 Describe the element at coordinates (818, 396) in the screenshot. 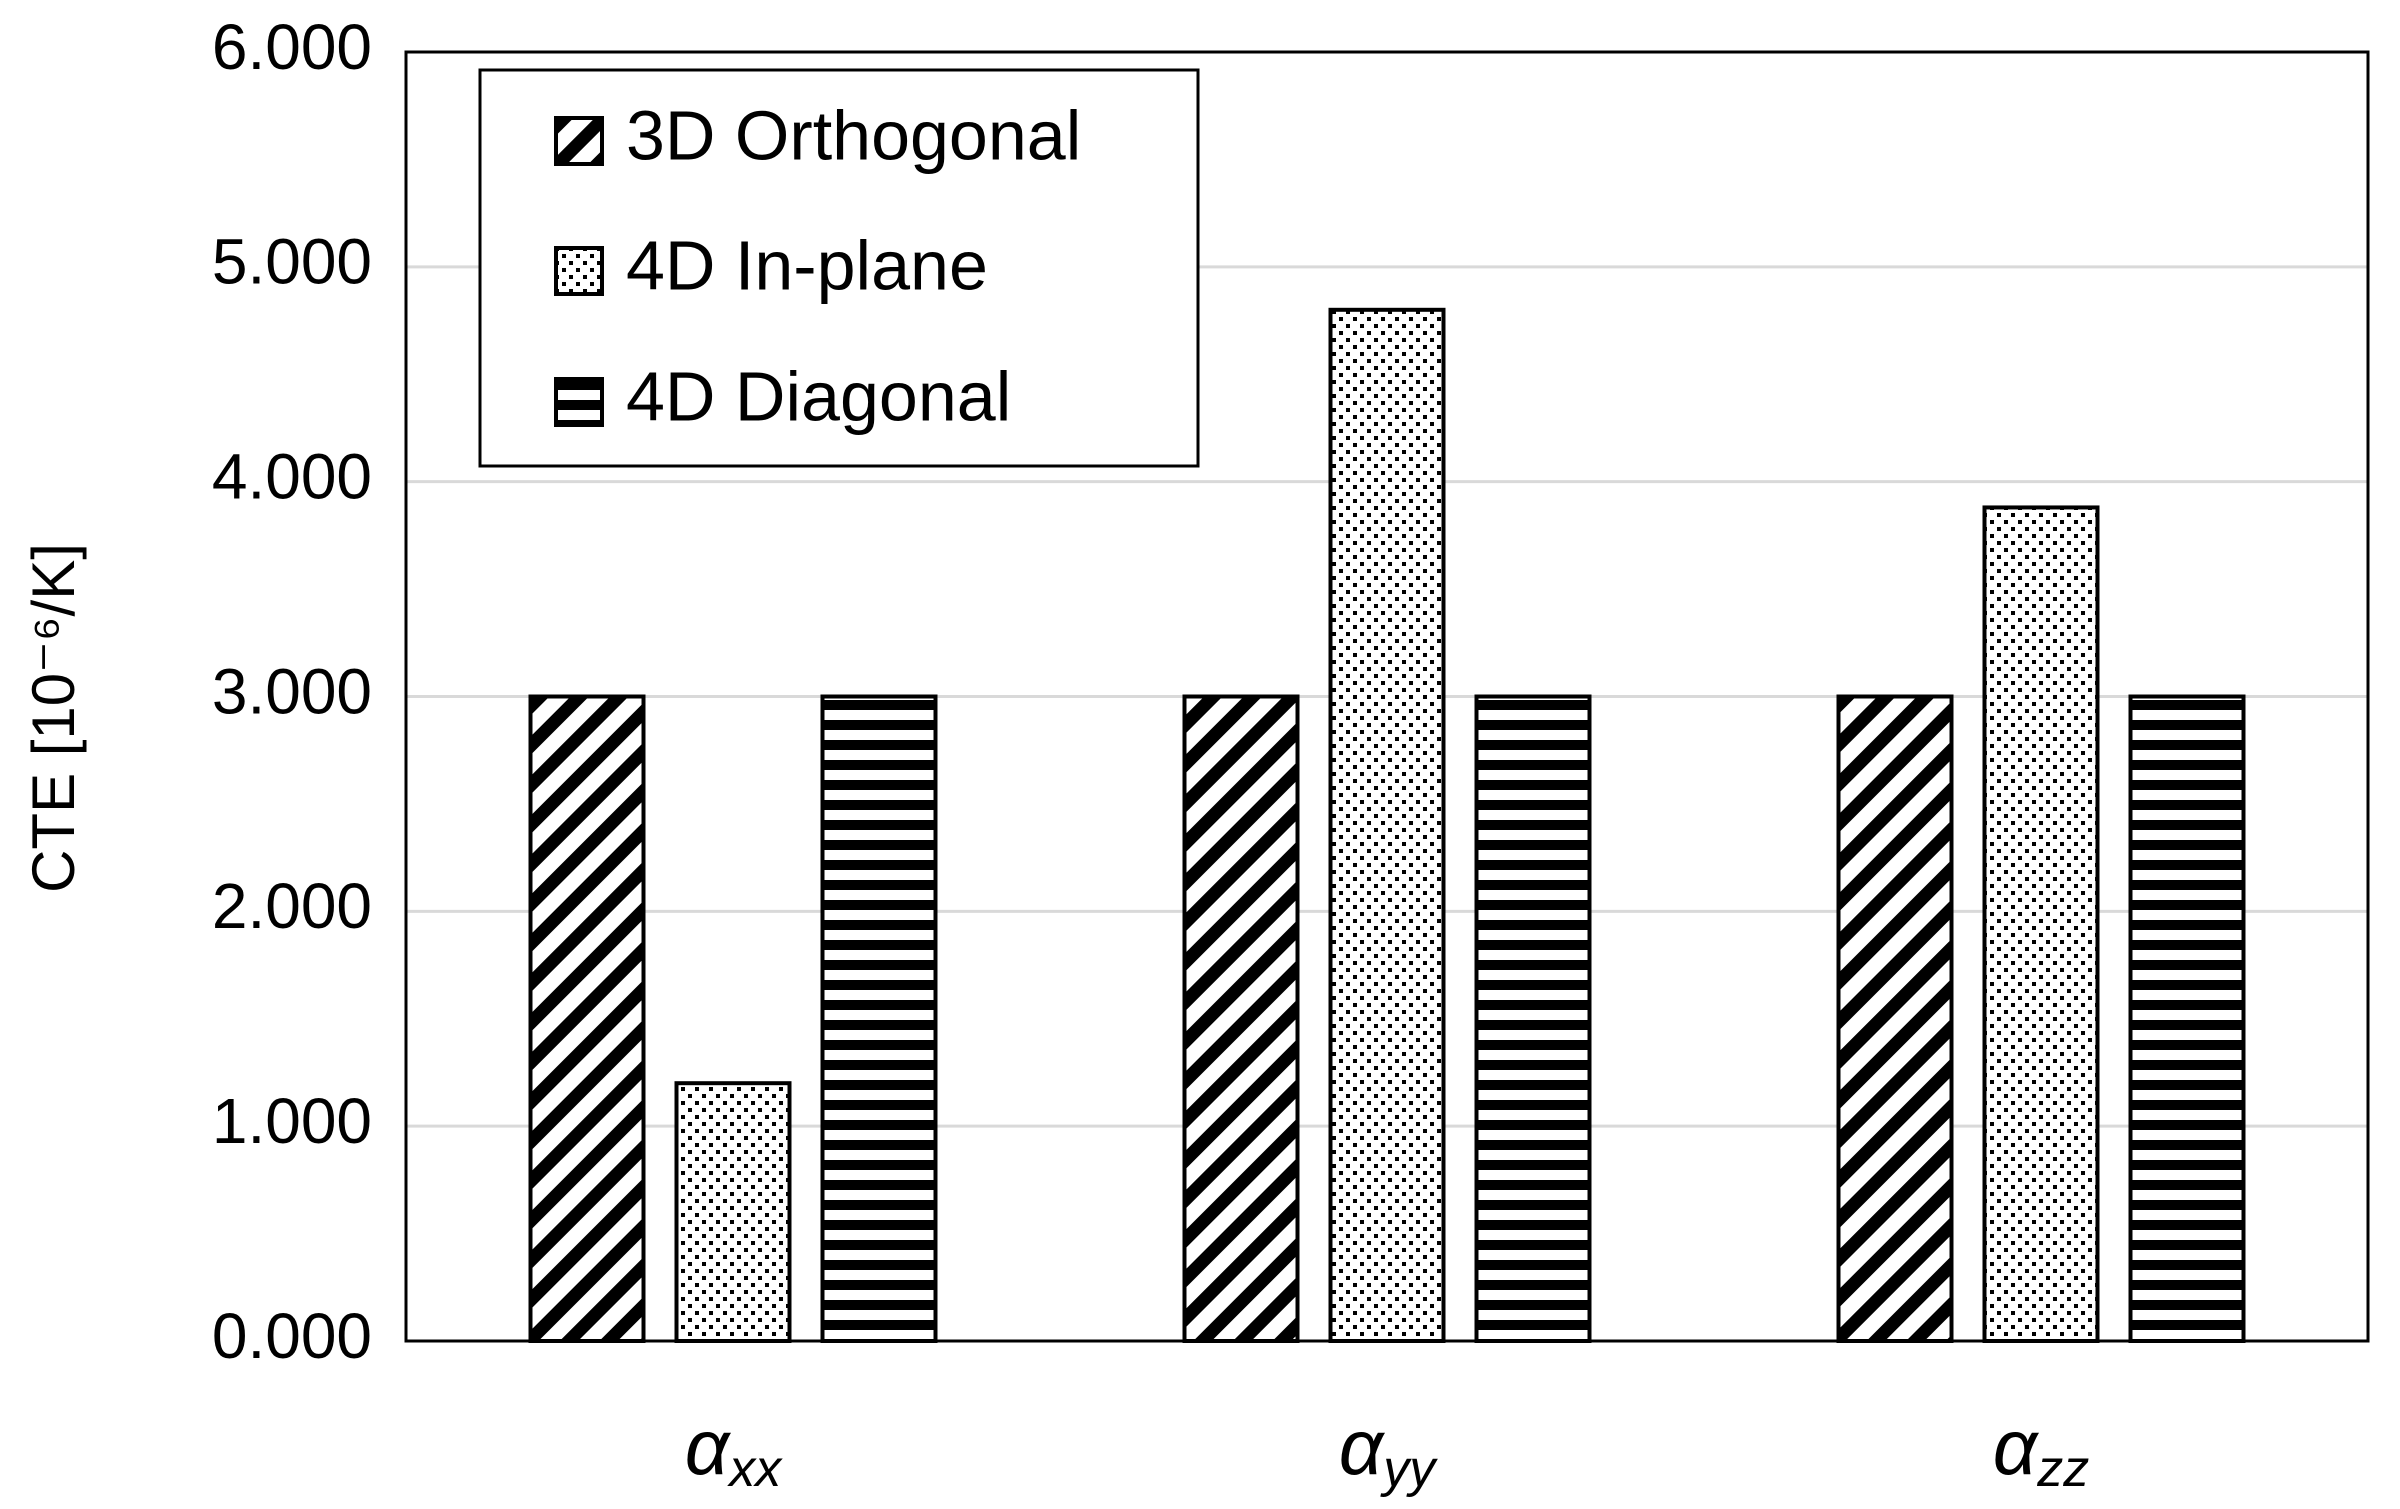

I see `legend-label: 4D Diagonal` at that location.